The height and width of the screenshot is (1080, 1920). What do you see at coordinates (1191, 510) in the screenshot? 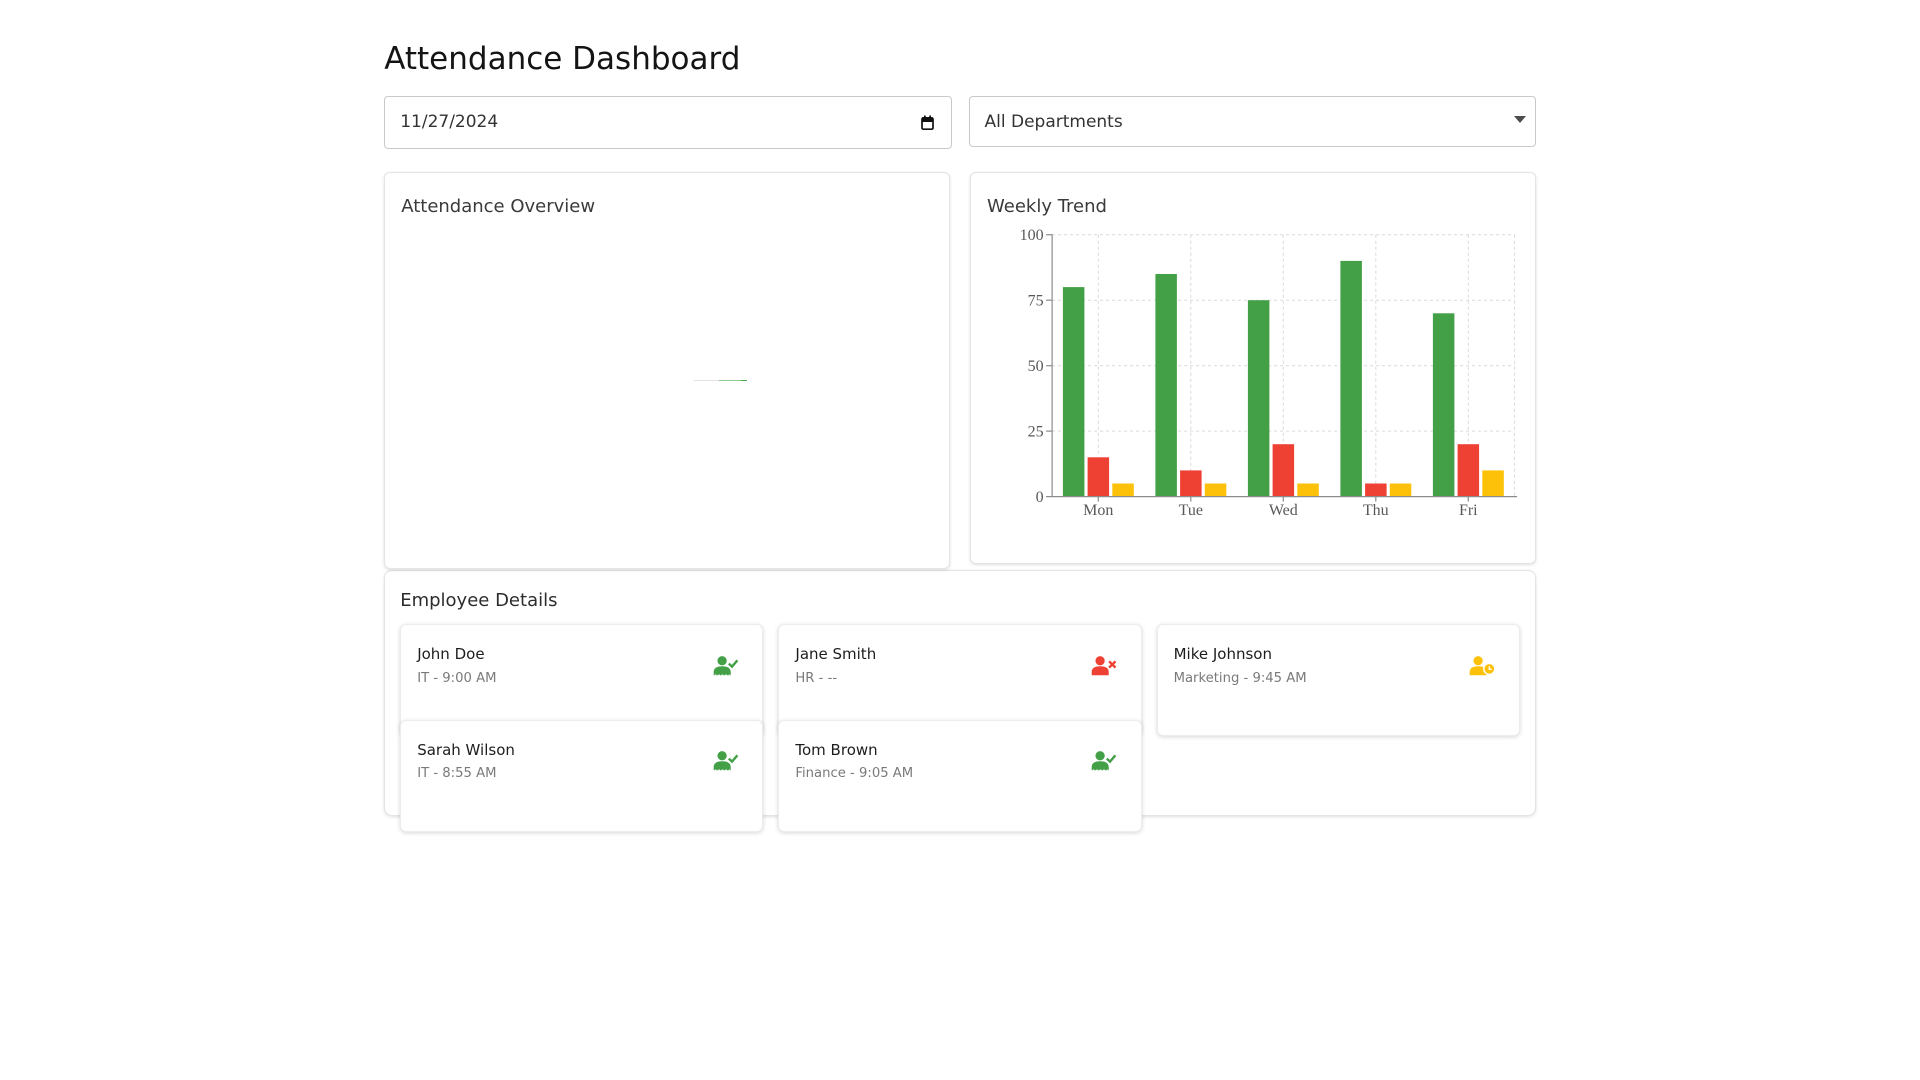
I see `svg-text: Tue` at bounding box center [1191, 510].